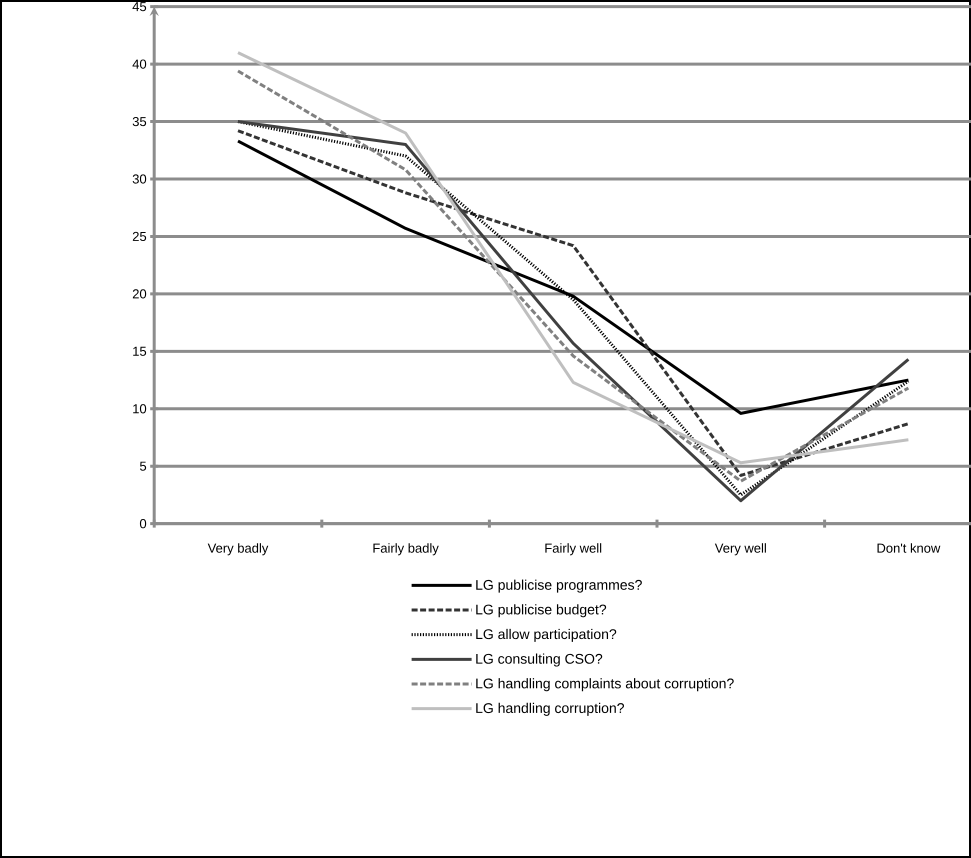 This screenshot has width=971, height=858. What do you see at coordinates (139, 7) in the screenshot?
I see `y-tick-label: 45` at bounding box center [139, 7].